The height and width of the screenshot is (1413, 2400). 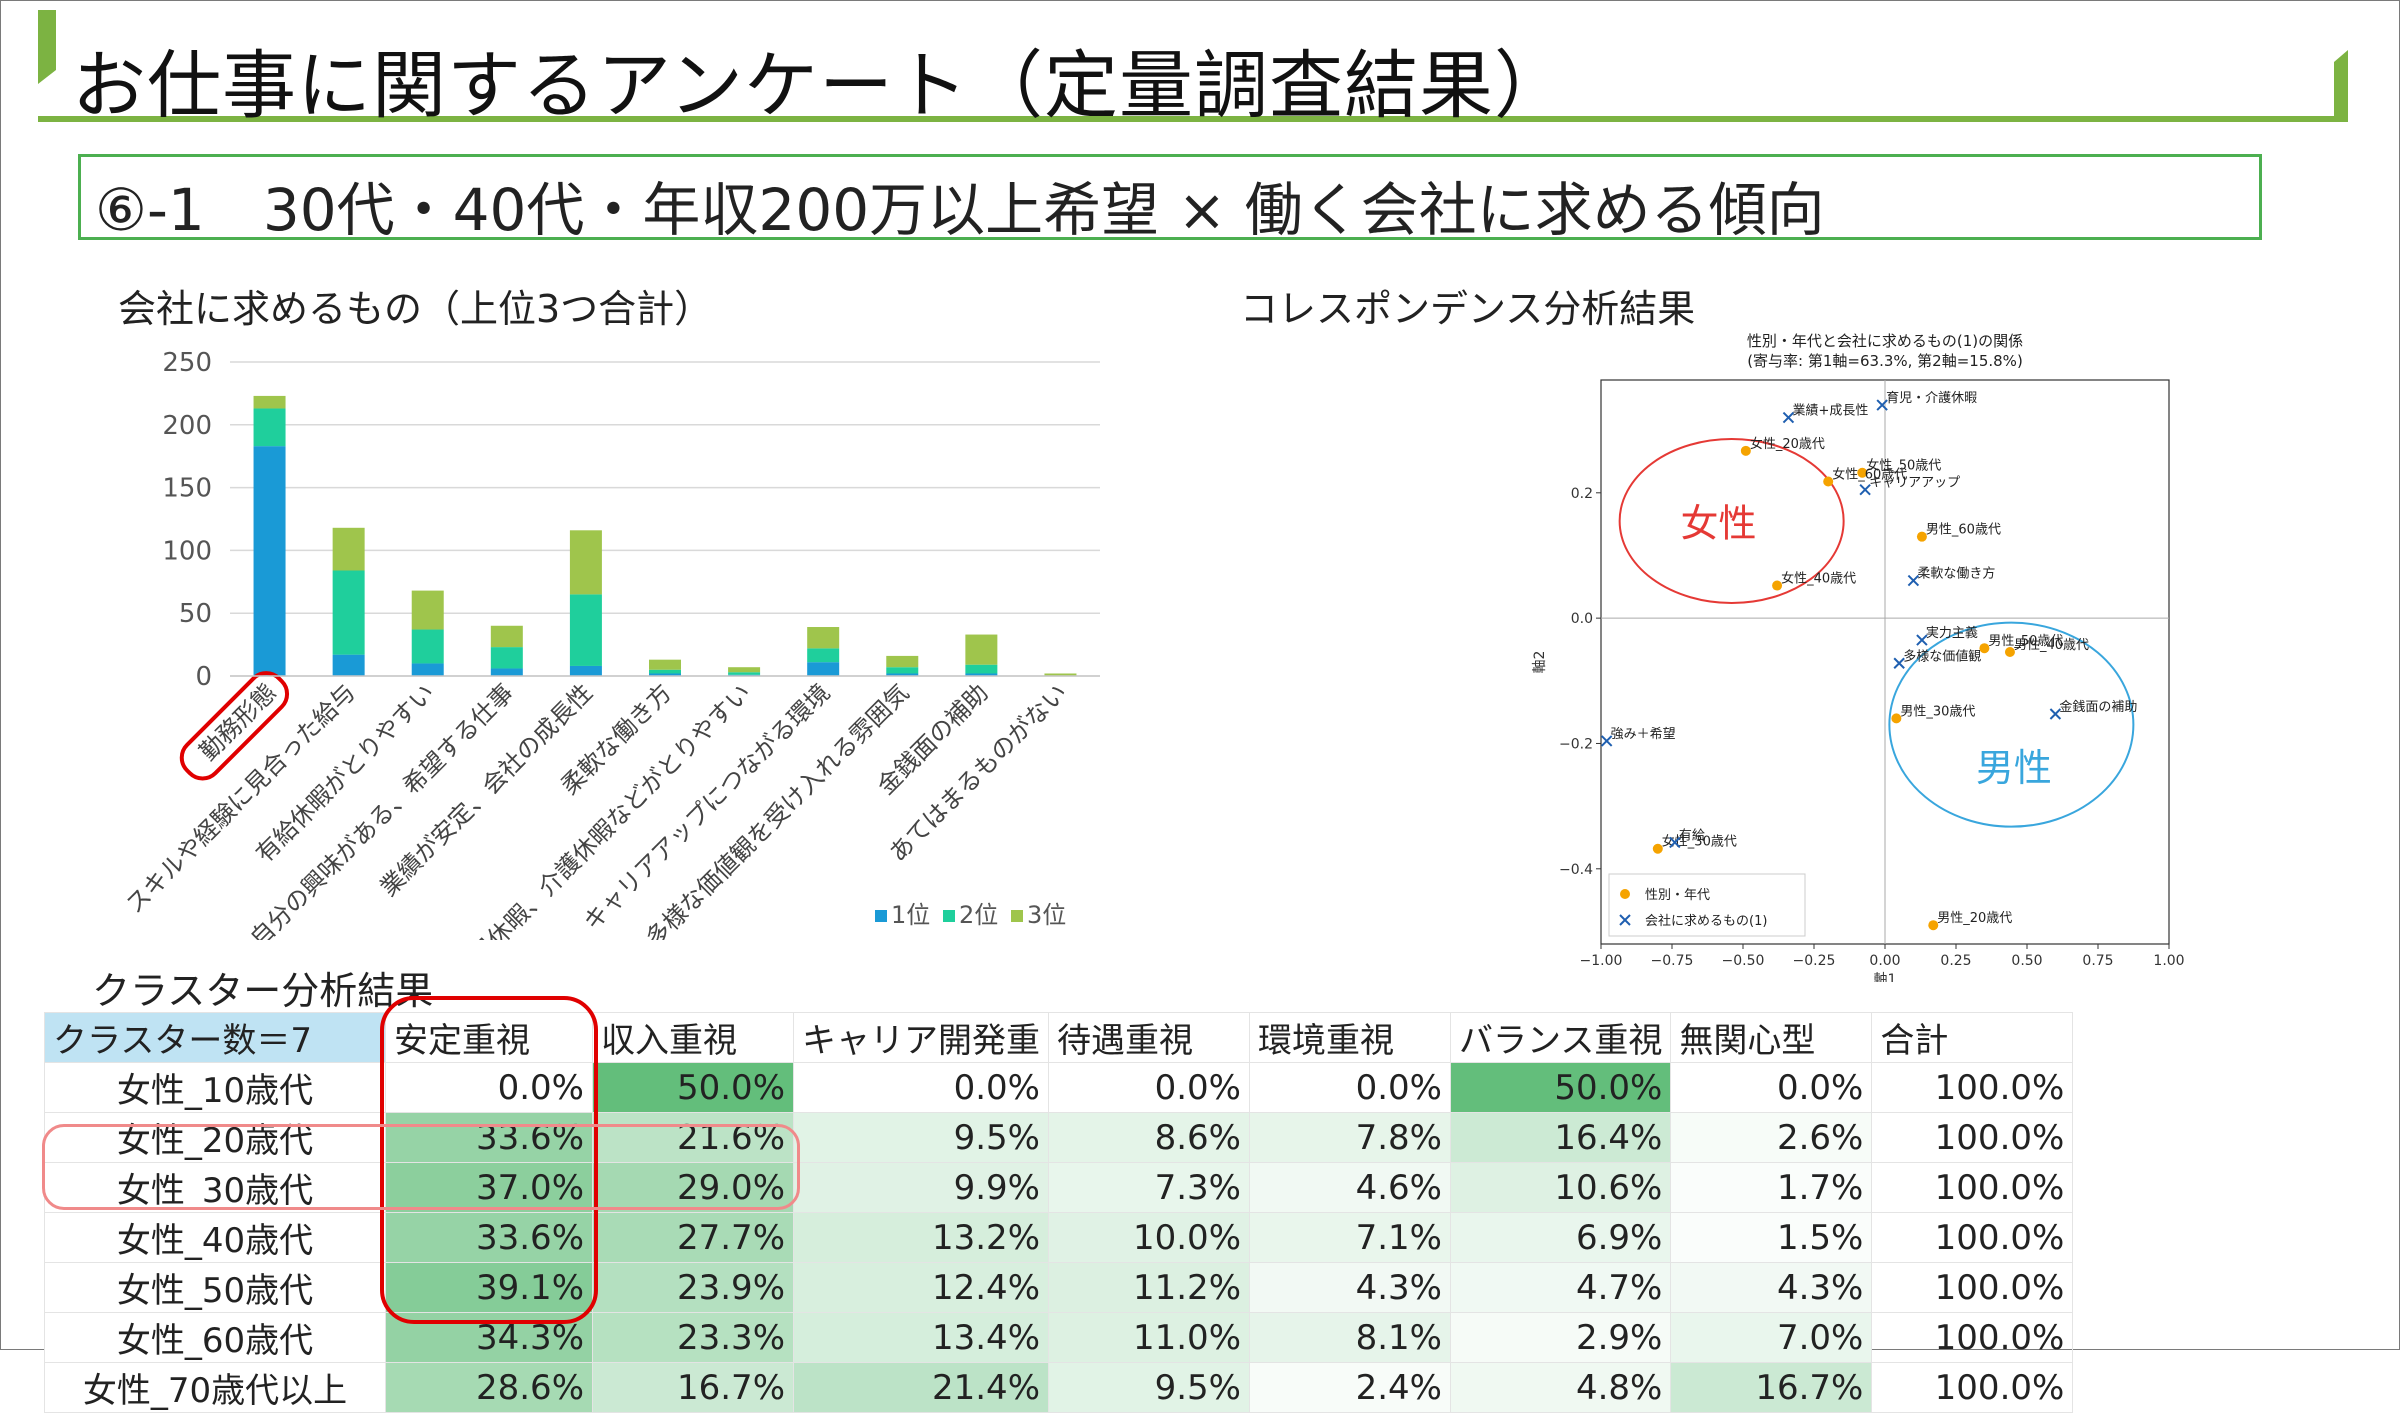 What do you see at coordinates (1677, 895) in the screenshot?
I see `ca-legend-label: 性別・年代` at bounding box center [1677, 895].